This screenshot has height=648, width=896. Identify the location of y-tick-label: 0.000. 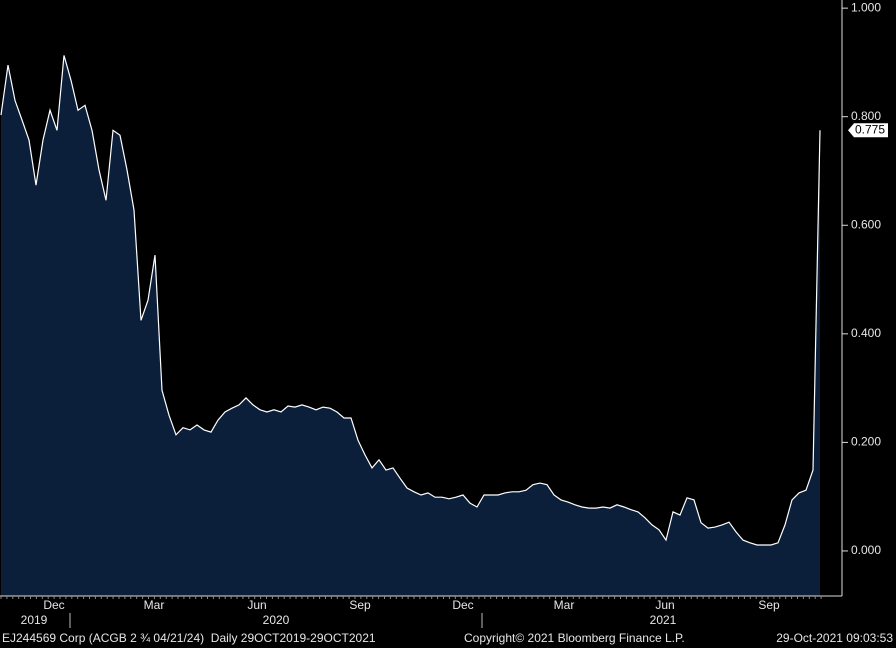
(866, 550).